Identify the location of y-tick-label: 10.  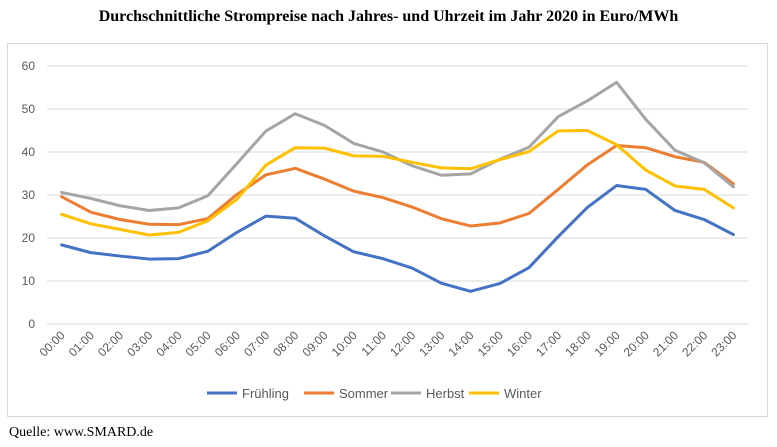
(29, 281).